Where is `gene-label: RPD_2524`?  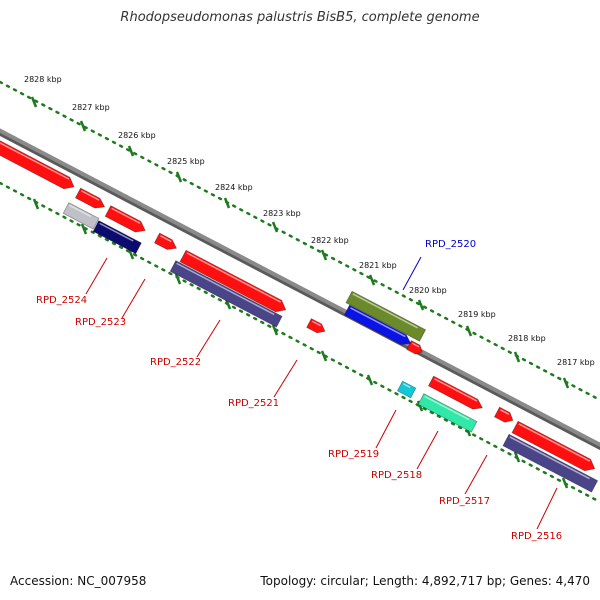 gene-label: RPD_2524 is located at coordinates (61, 300).